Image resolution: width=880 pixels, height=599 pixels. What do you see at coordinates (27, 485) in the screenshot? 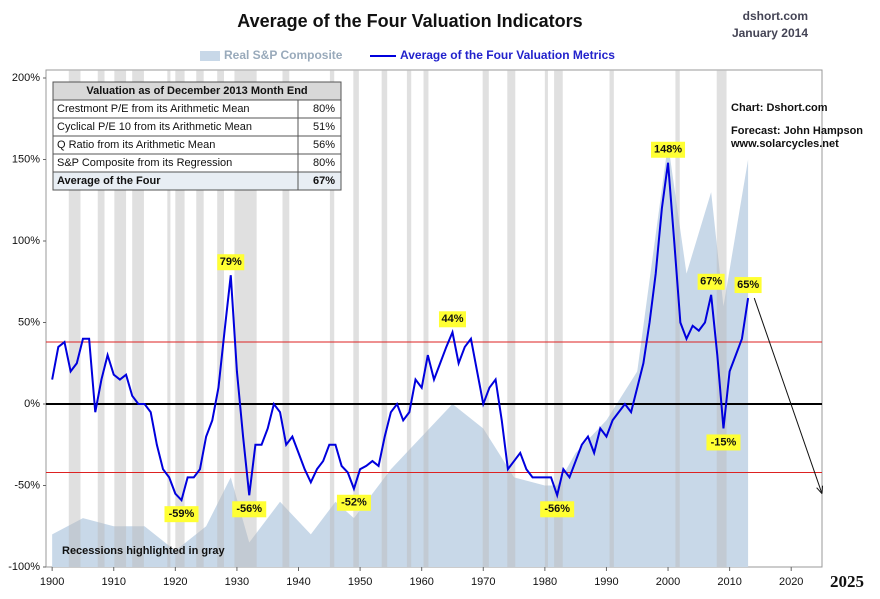
I see `y-tick-label: -50%` at bounding box center [27, 485].